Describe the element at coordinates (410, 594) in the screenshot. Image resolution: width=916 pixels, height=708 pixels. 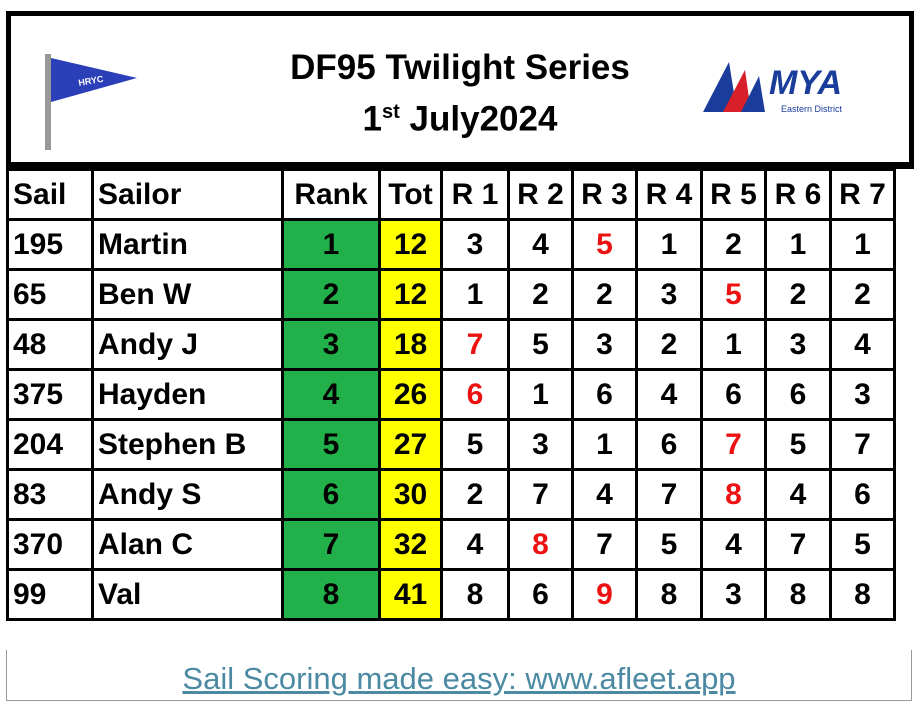
I see `total: 41` at that location.